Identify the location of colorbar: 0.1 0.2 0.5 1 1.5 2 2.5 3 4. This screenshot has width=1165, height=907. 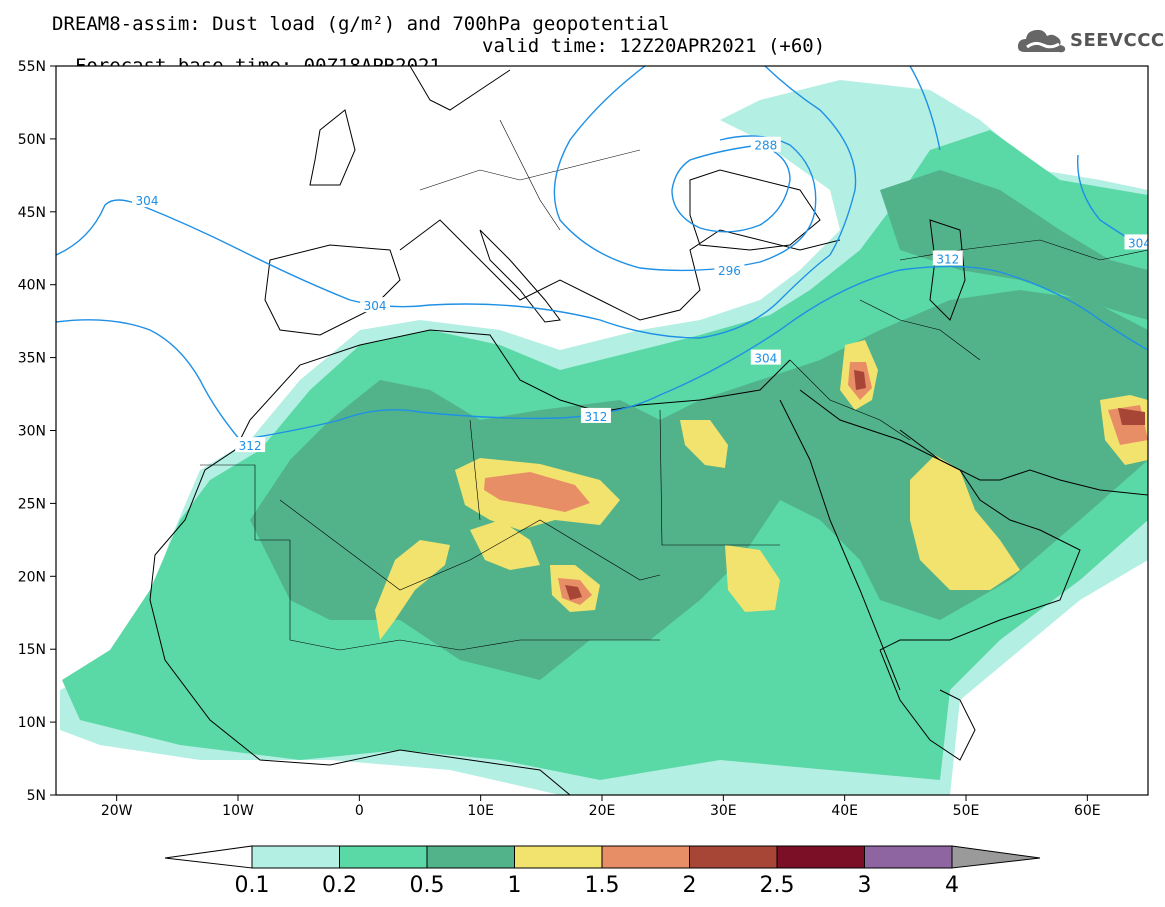
(602, 871).